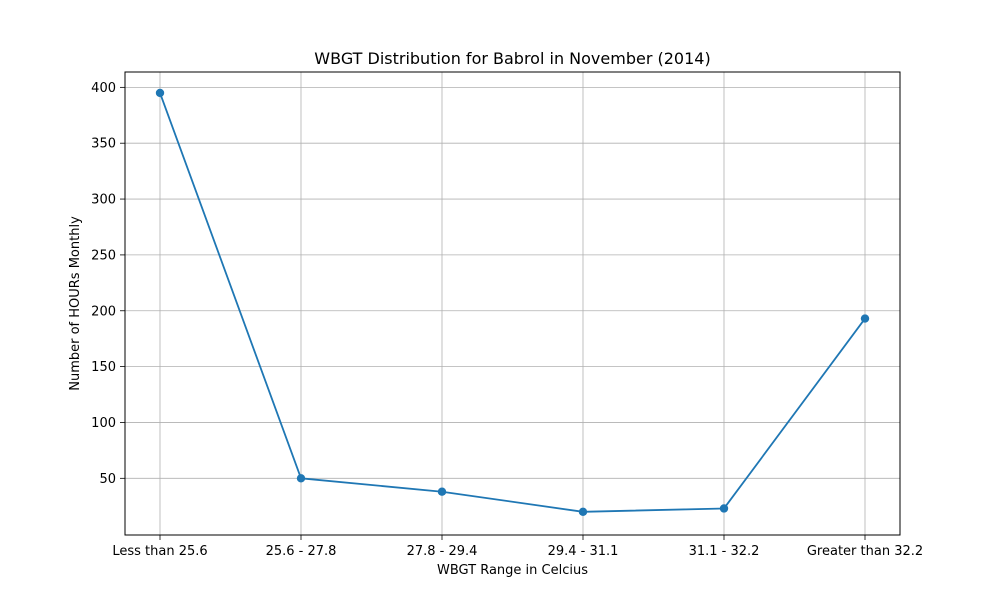  What do you see at coordinates (583, 551) in the screenshot?
I see `x-tick-label: 29.4 - 31.1` at bounding box center [583, 551].